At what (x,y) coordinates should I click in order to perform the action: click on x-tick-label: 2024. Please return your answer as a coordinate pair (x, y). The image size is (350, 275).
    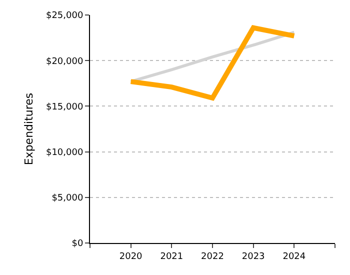
    Looking at the image, I should click on (294, 257).